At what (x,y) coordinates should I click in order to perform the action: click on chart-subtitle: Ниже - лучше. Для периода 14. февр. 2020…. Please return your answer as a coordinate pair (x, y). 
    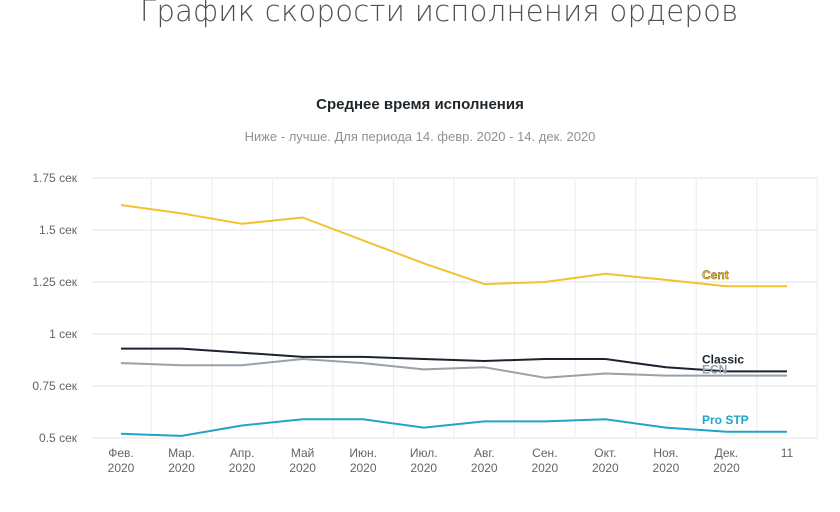
    Looking at the image, I should click on (420, 136).